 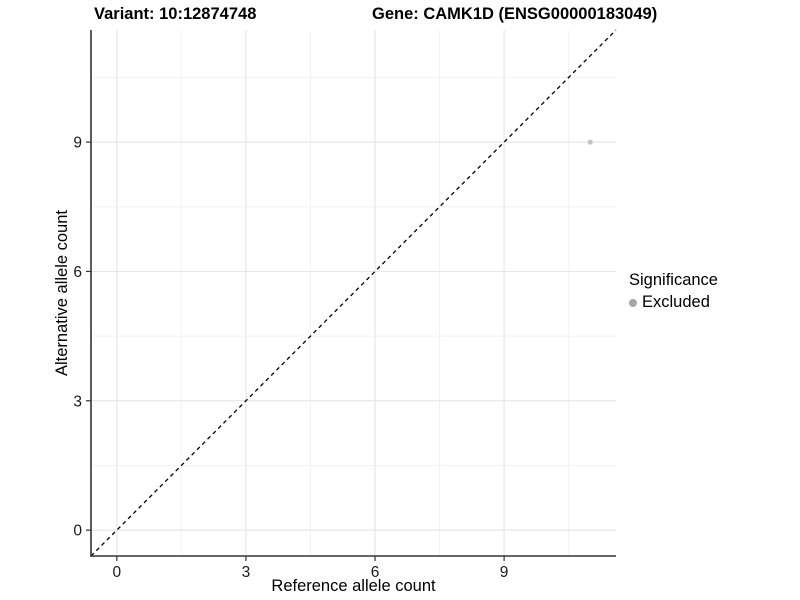 What do you see at coordinates (77, 272) in the screenshot?
I see `y-tick-label: 6` at bounding box center [77, 272].